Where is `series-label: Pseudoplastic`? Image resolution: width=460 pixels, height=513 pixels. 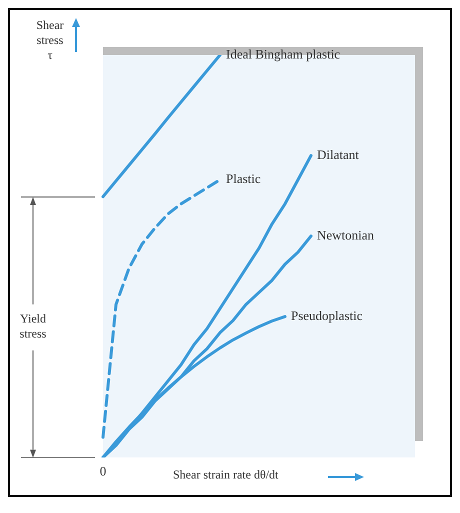
series-label: Pseudoplastic is located at coordinates (327, 315).